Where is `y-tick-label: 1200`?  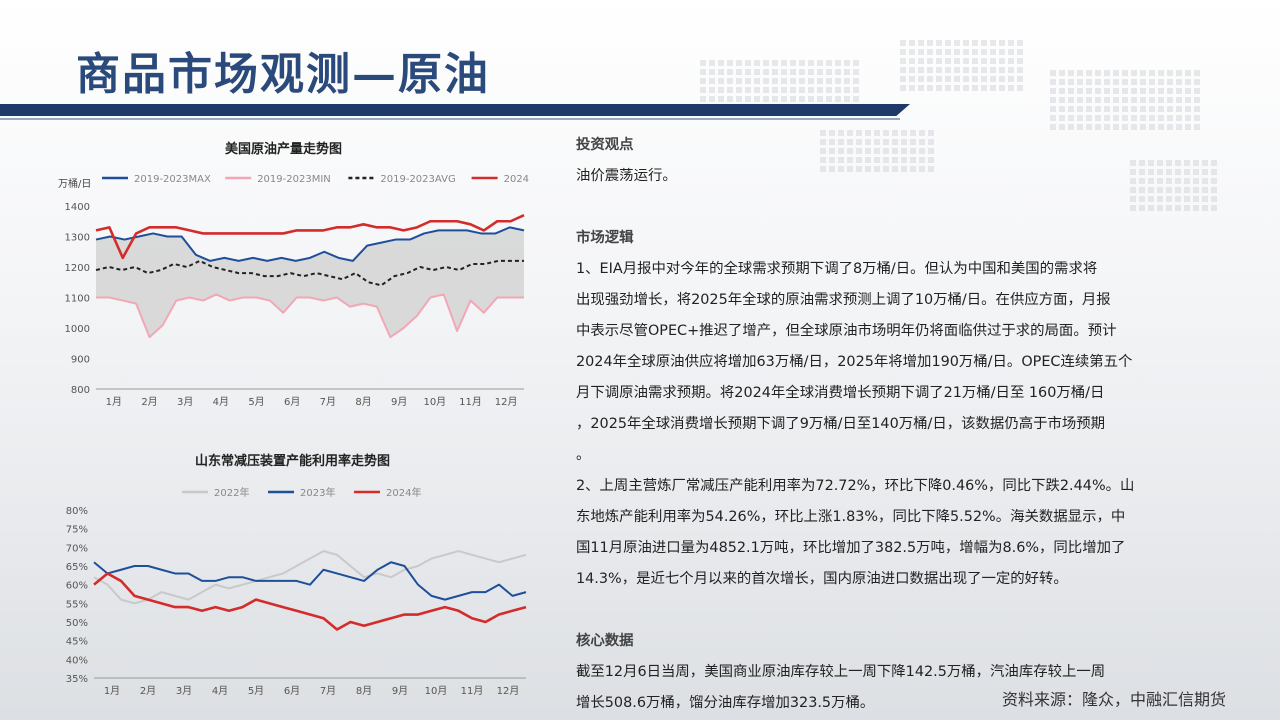
y-tick-label: 1200 is located at coordinates (77, 268).